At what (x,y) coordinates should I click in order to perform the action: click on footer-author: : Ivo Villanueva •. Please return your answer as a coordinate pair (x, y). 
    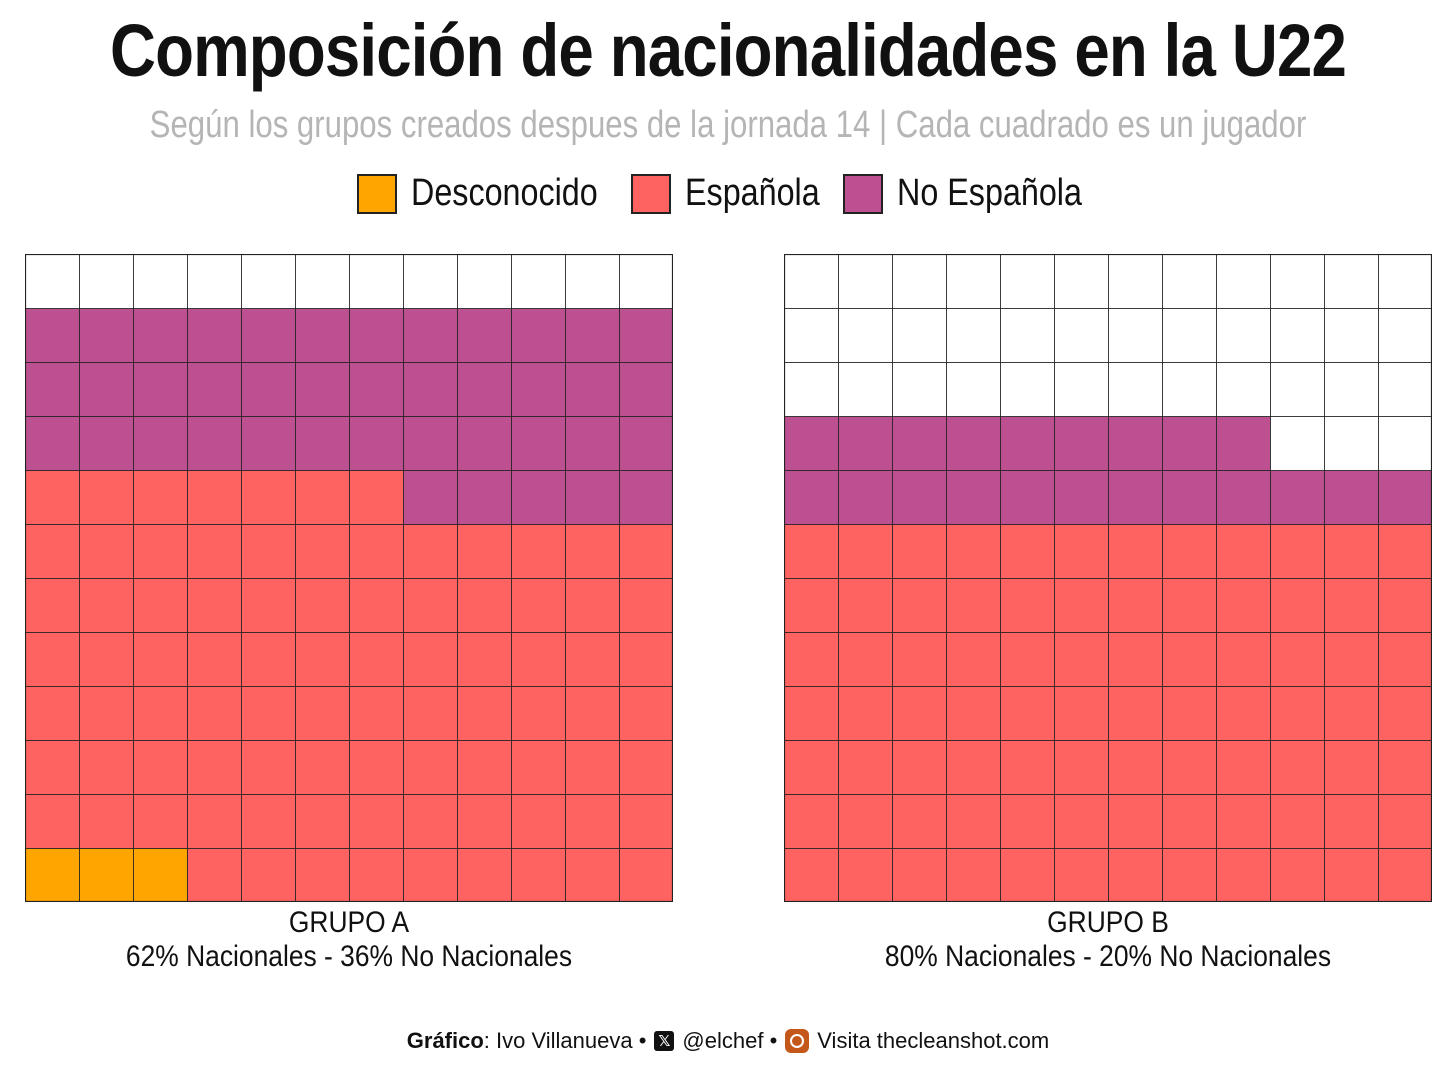
    Looking at the image, I should click on (565, 1040).